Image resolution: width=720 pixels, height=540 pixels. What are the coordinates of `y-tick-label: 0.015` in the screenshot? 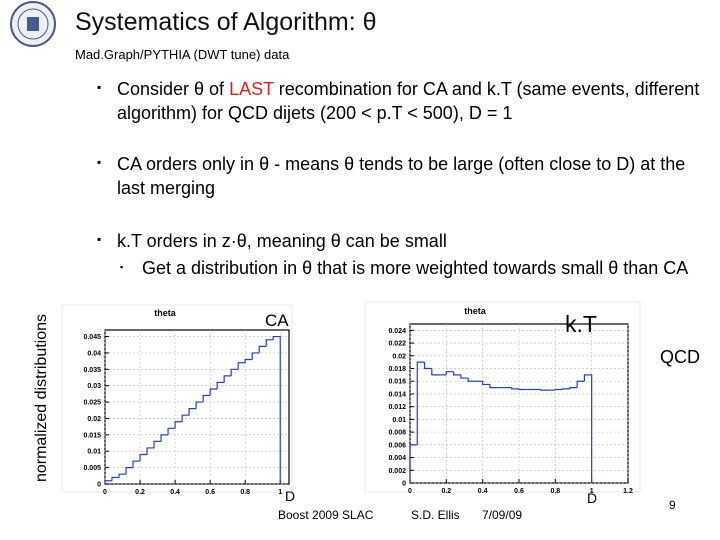 It's located at (92, 435).